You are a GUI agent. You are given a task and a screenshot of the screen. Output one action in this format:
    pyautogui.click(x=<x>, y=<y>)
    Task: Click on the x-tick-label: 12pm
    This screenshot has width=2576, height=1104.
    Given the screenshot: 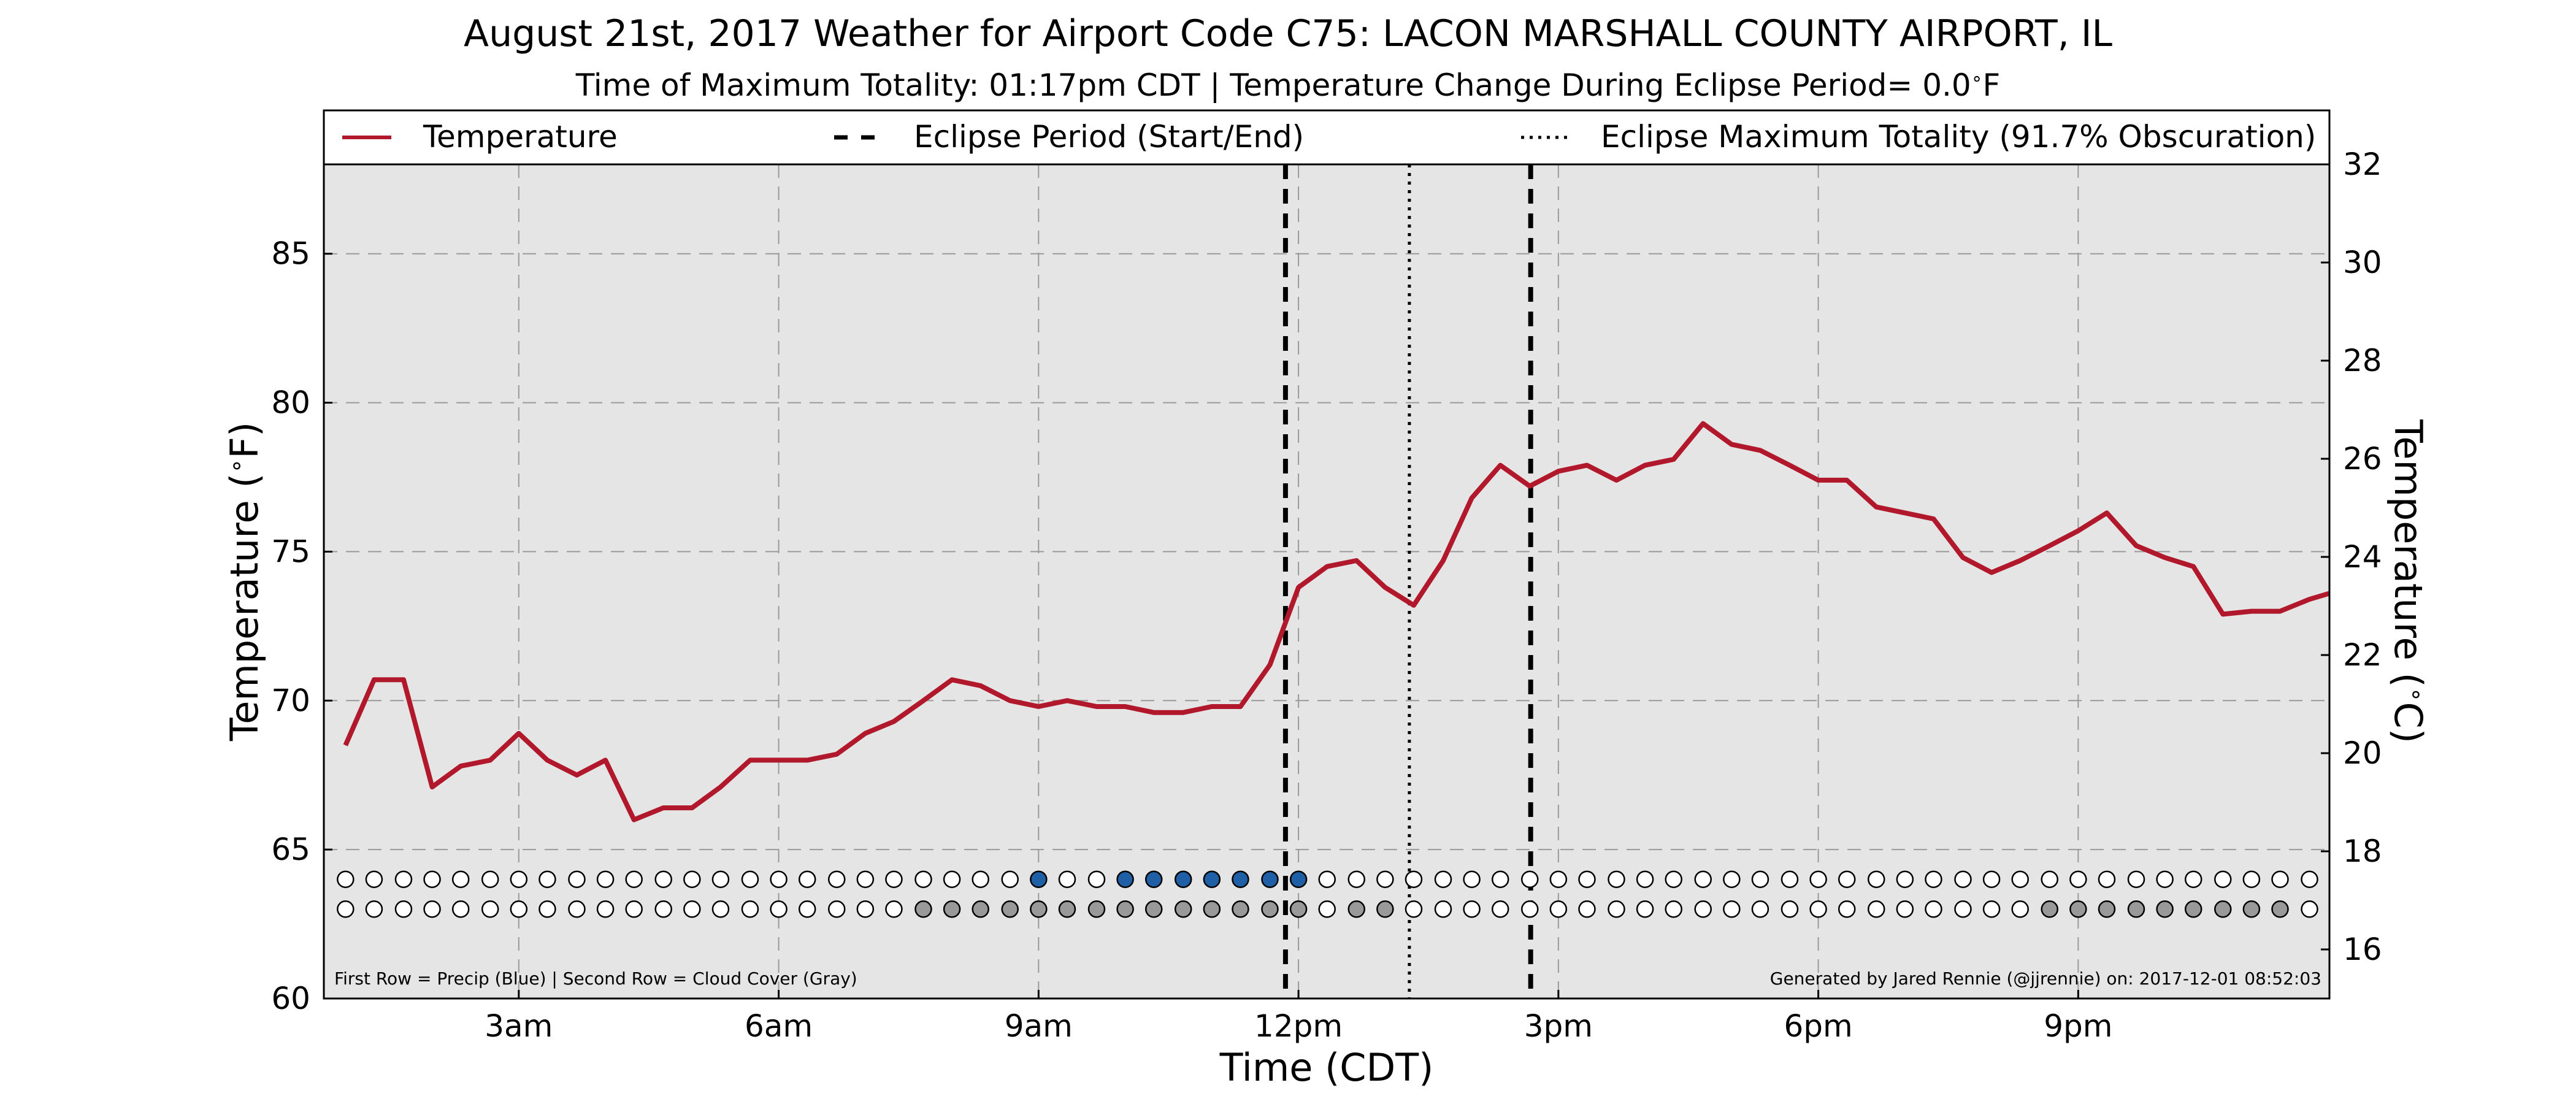 What is the action you would take?
    pyautogui.click(x=1298, y=1026)
    